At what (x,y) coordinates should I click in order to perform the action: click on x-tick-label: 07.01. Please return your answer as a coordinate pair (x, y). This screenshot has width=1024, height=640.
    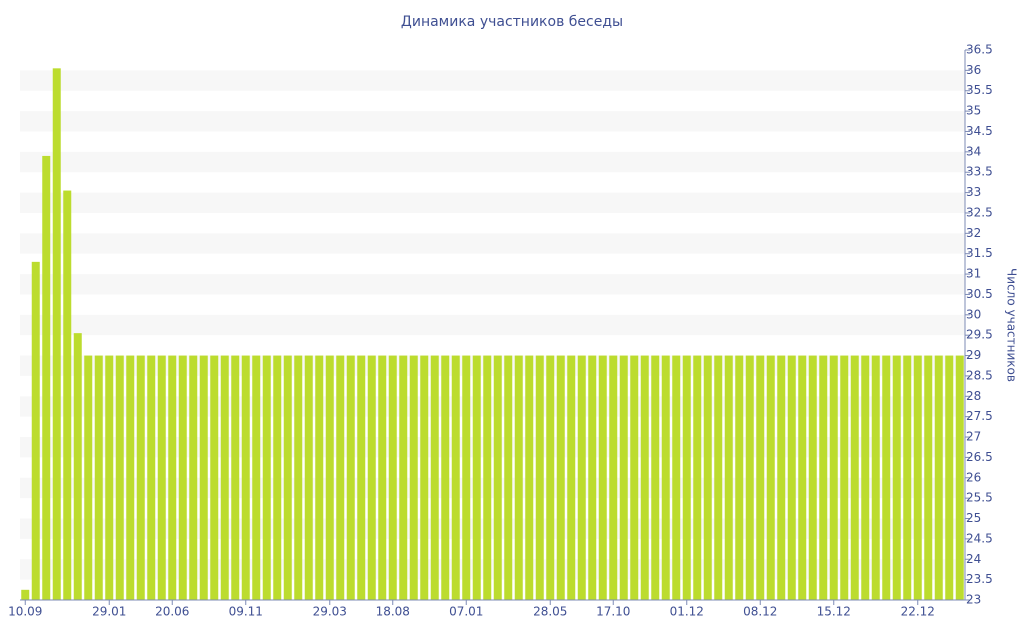
    Looking at the image, I should click on (466, 612).